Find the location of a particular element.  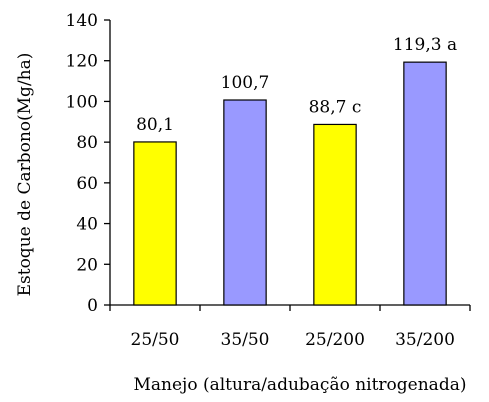

y-tick-label: 80 is located at coordinates (87, 143).